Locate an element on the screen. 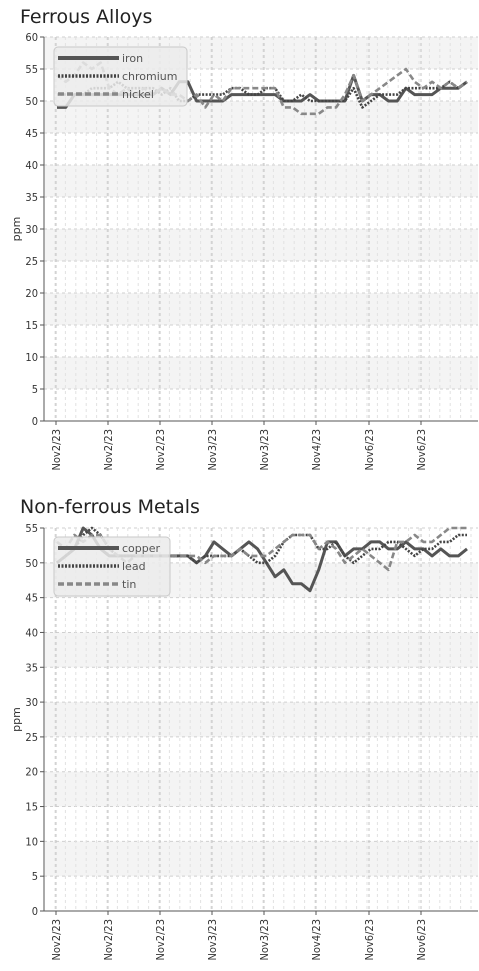 This screenshot has height=971, width=479. legend: copper lead tin is located at coordinates (112, 566).